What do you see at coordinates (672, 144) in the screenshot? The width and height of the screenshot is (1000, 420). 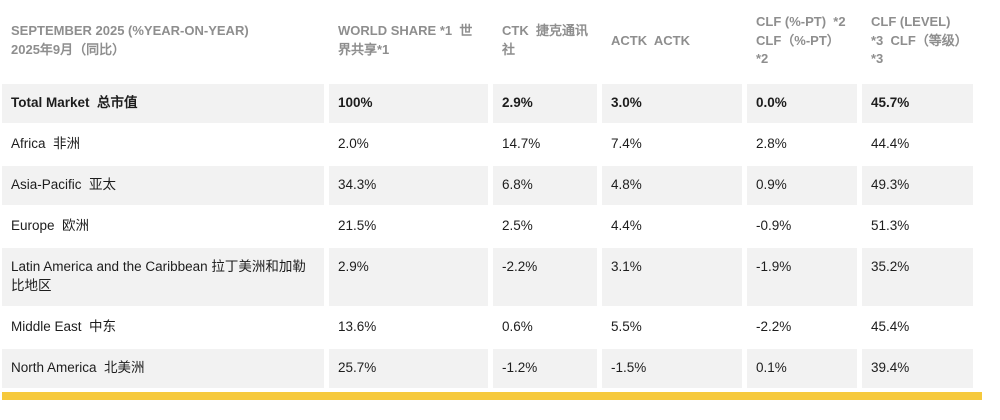 I see `value-cell: 7.4%` at bounding box center [672, 144].